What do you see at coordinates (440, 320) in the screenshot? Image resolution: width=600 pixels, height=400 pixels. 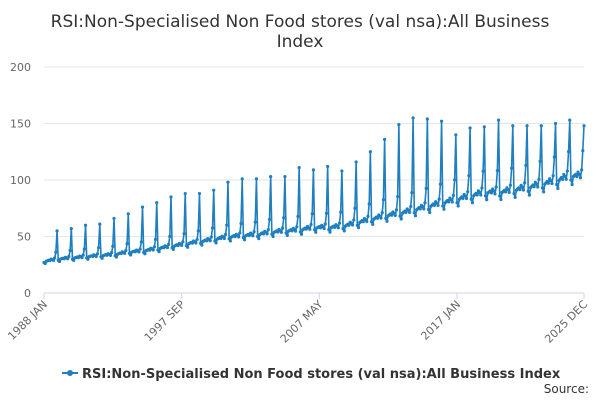 I see `x-tick-label: 2017 JAN` at bounding box center [440, 320].